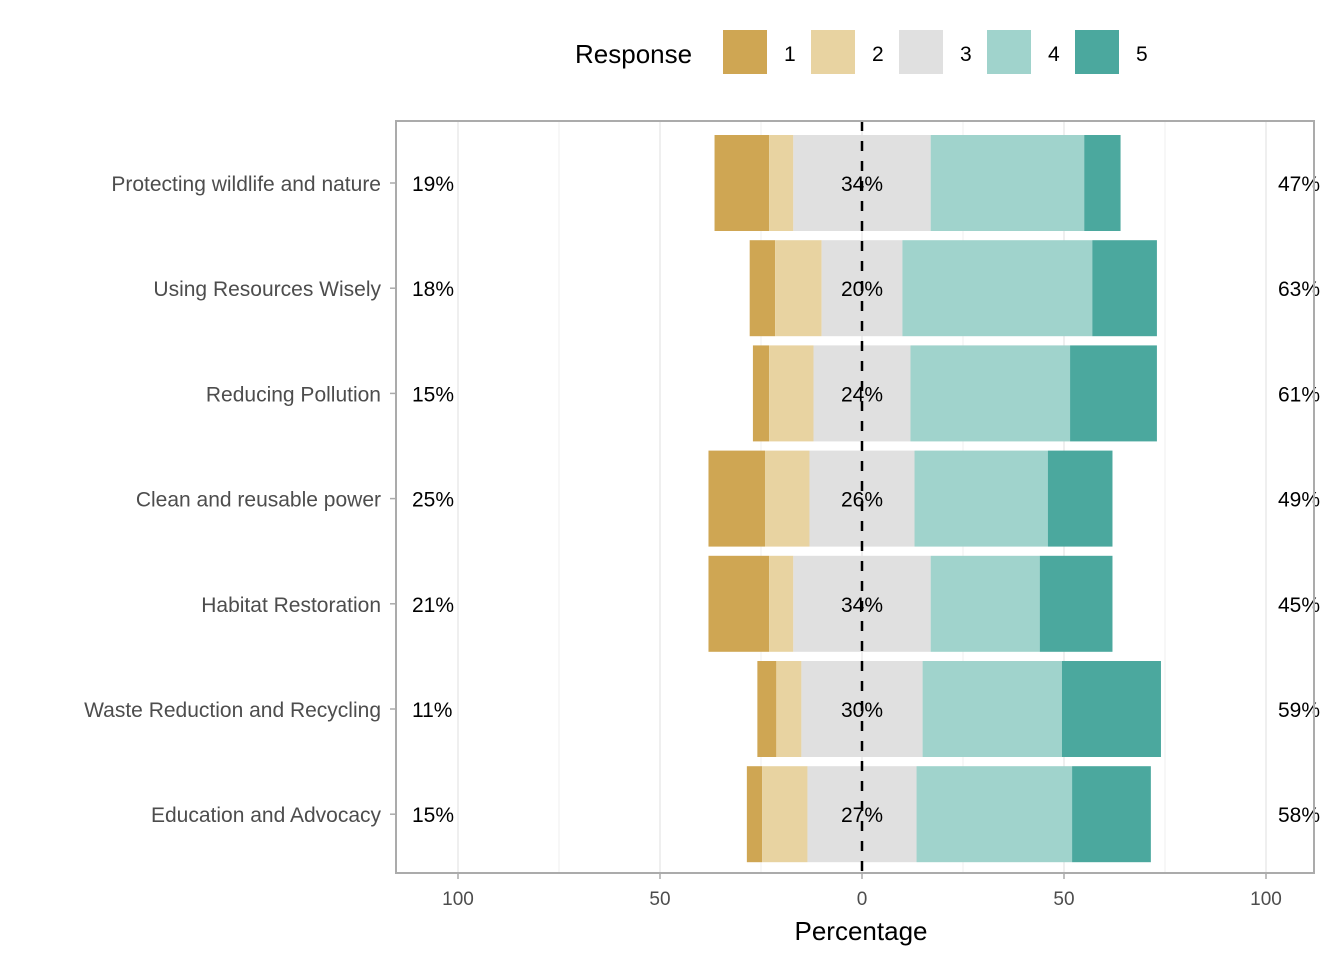  What do you see at coordinates (862, 394) in the screenshot?
I see `center-percent-label: 24%` at bounding box center [862, 394].